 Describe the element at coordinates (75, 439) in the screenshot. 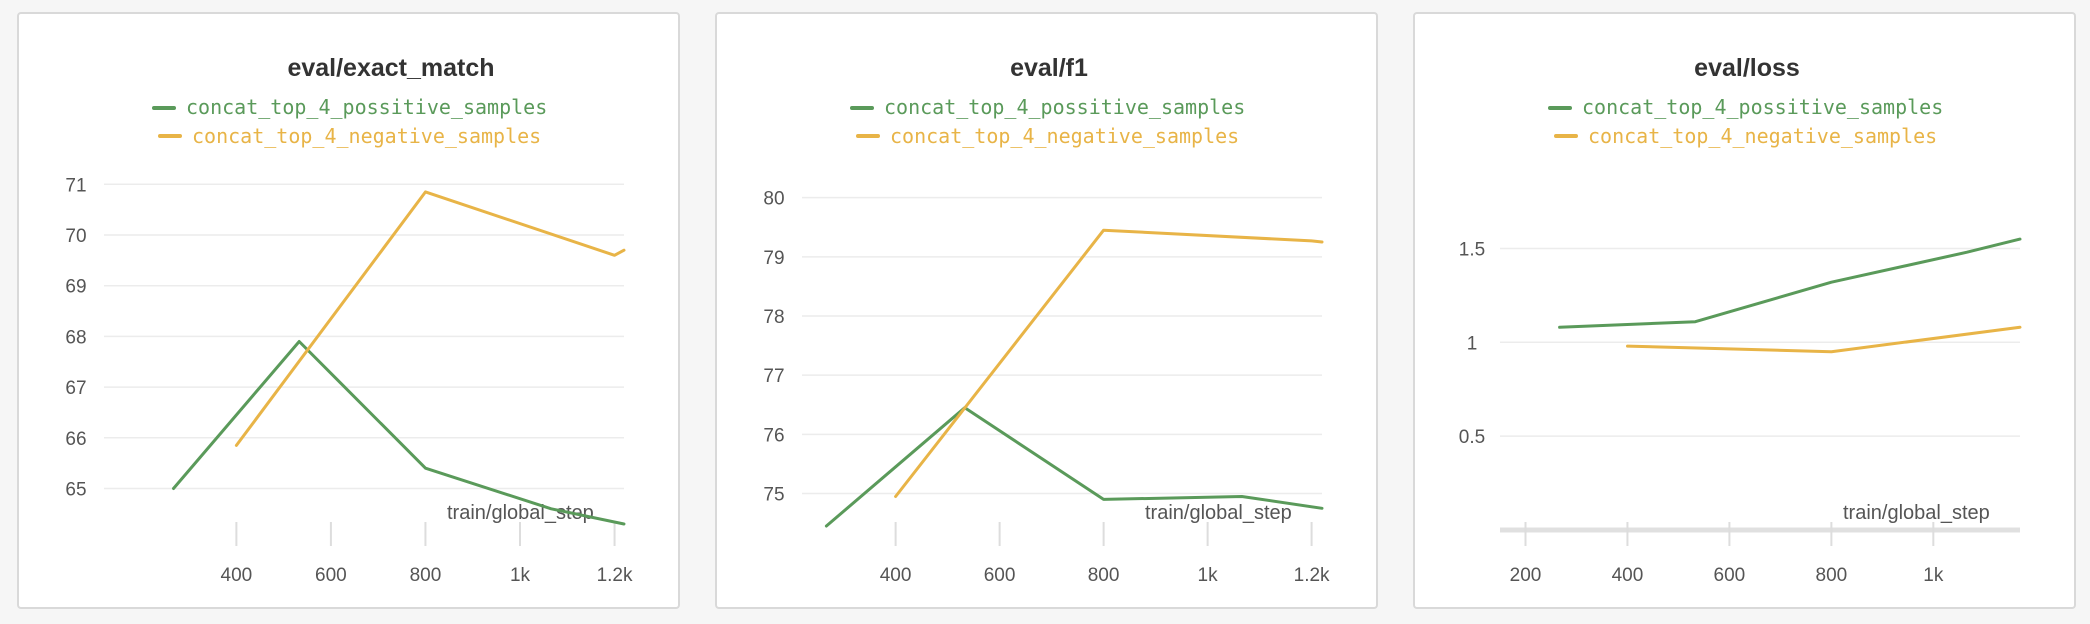

I see `y-tick-label: 66` at that location.